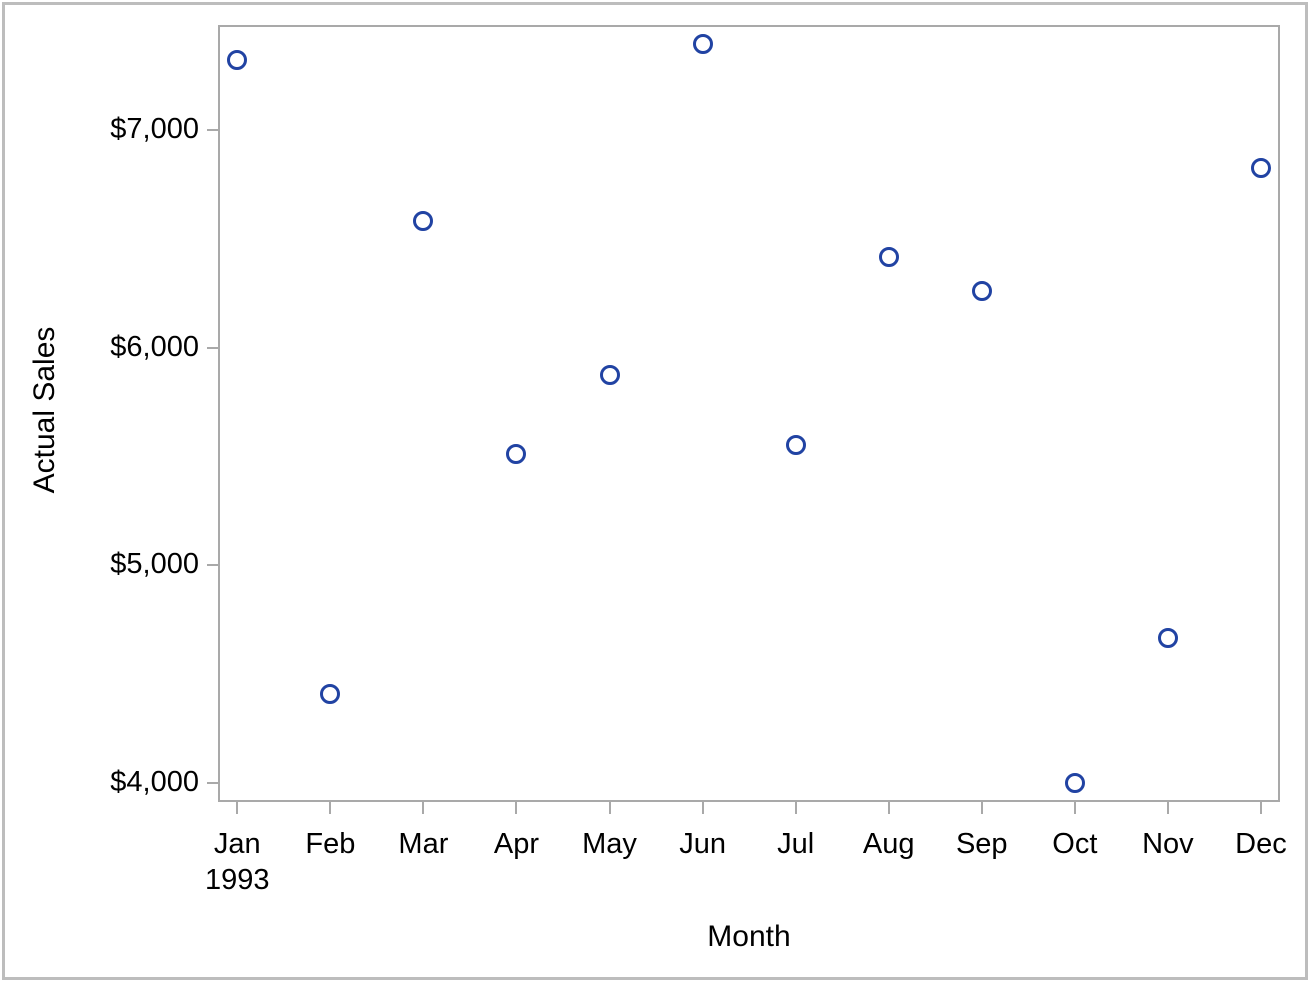 This screenshot has height=982, width=1310. I want to click on data-point-sep, so click(981, 291).